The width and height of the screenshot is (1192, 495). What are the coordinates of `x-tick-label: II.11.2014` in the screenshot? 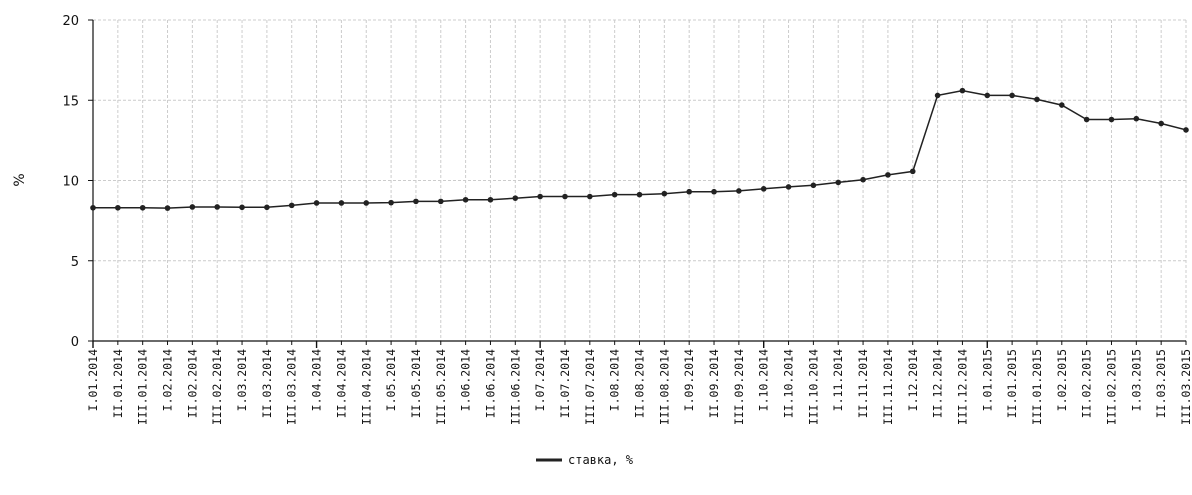 It's located at (863, 383).